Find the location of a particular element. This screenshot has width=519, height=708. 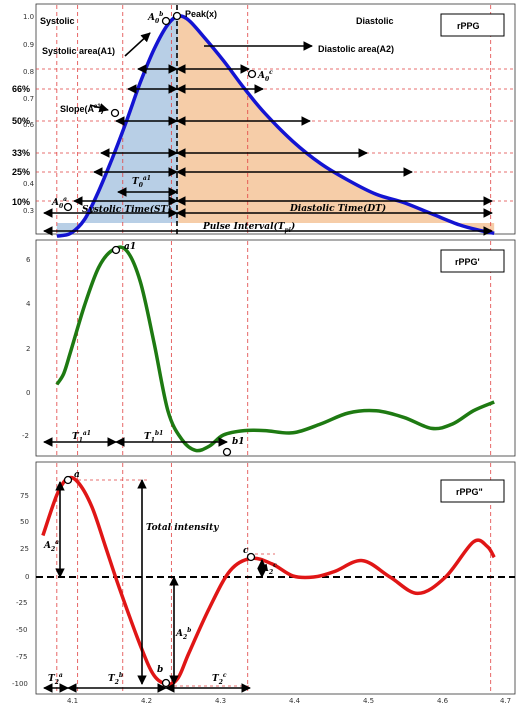

a0a-label: A0a is located at coordinates (59, 203).